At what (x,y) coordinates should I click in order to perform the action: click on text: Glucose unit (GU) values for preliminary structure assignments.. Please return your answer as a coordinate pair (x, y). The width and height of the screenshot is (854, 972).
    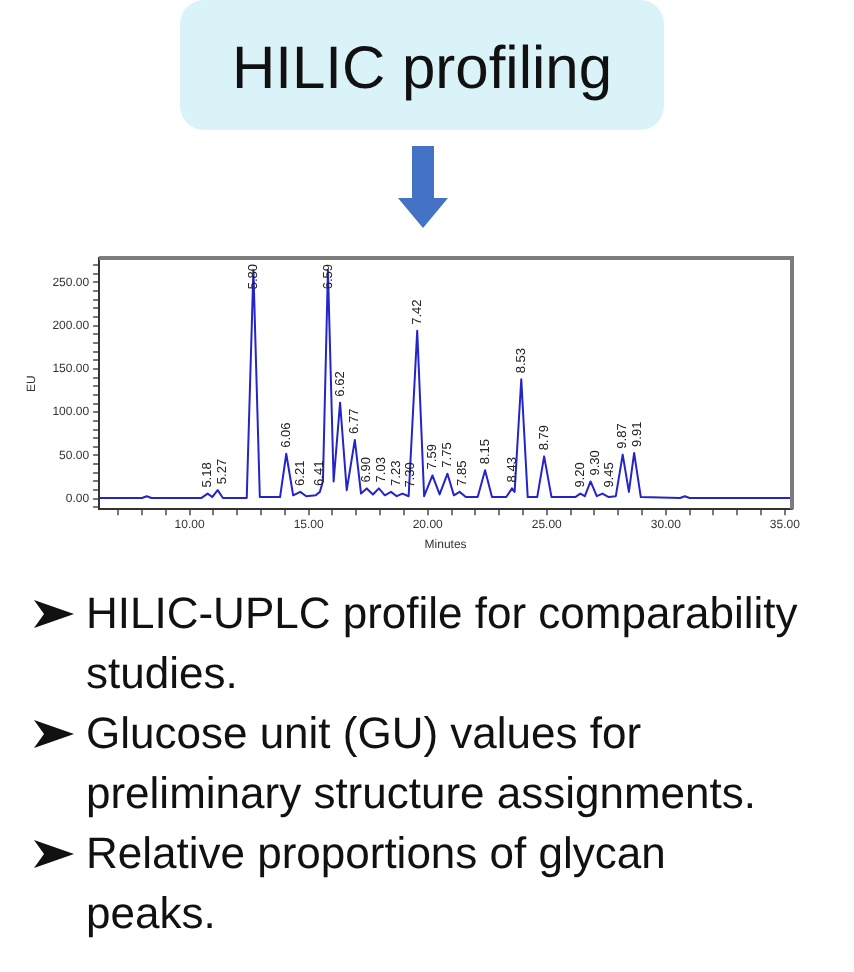
    Looking at the image, I should click on (421, 763).